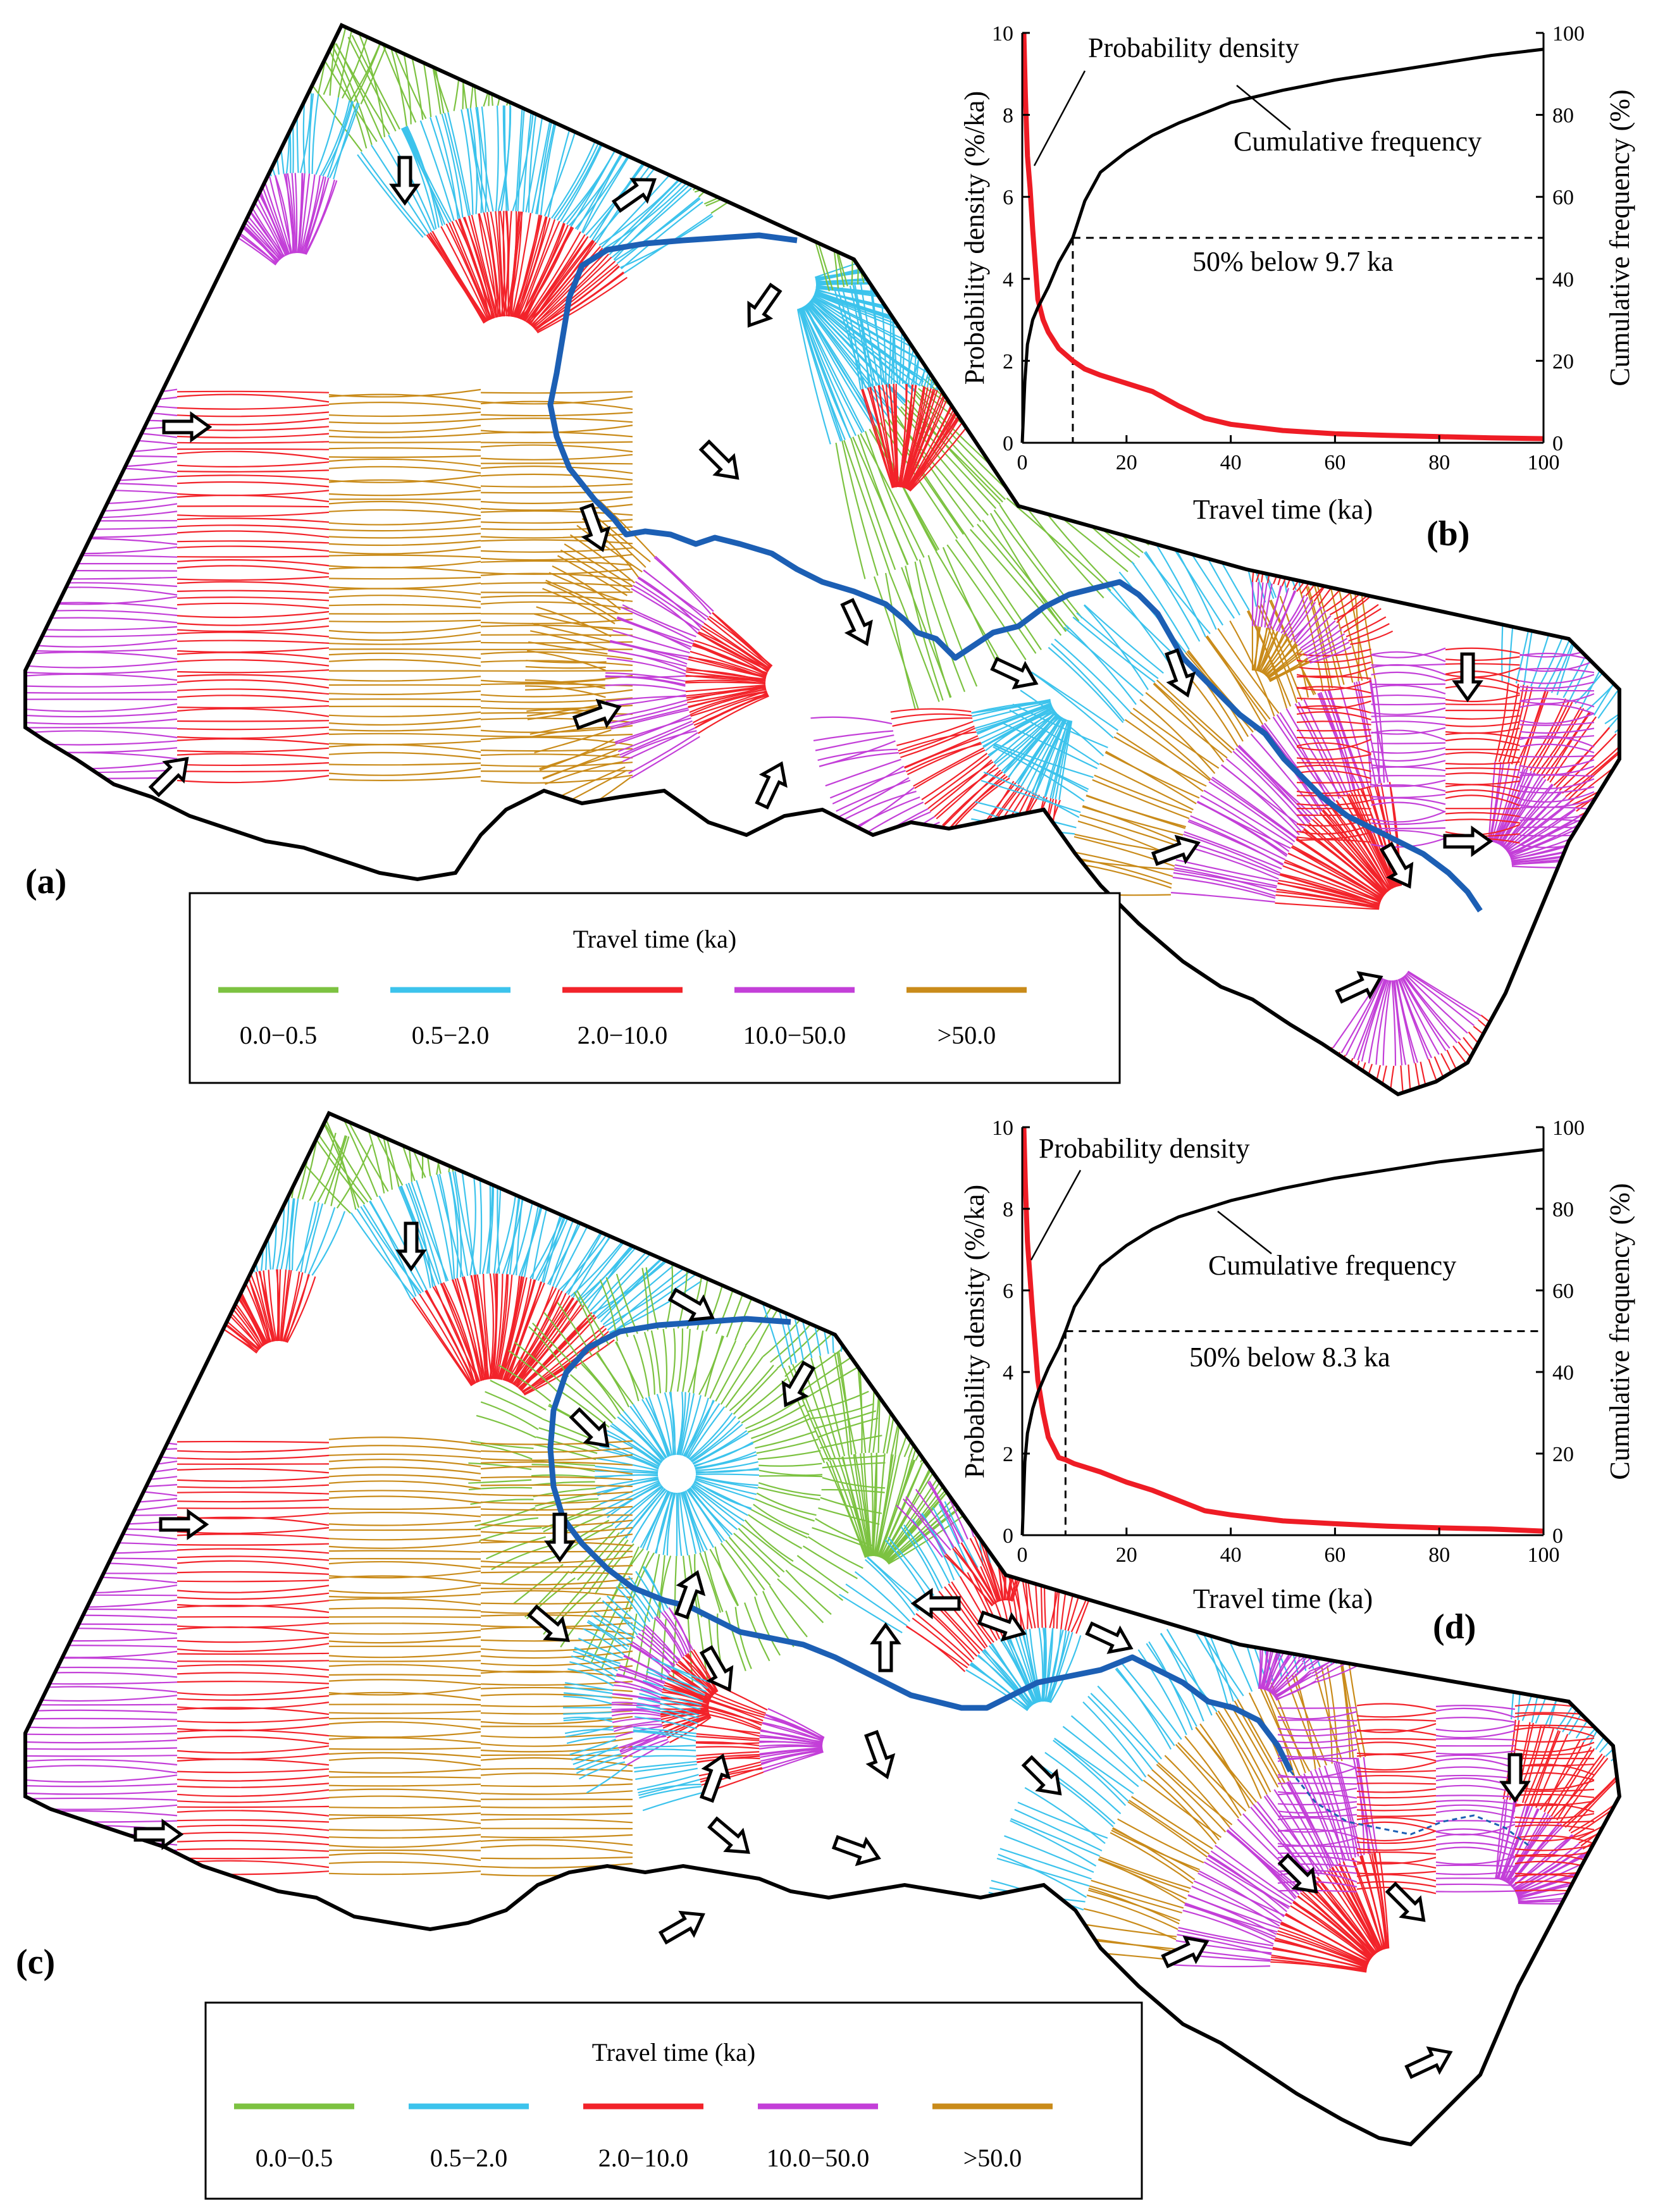  What do you see at coordinates (1282, 245) in the screenshot?
I see `cdf-line-chart-b` at bounding box center [1282, 245].